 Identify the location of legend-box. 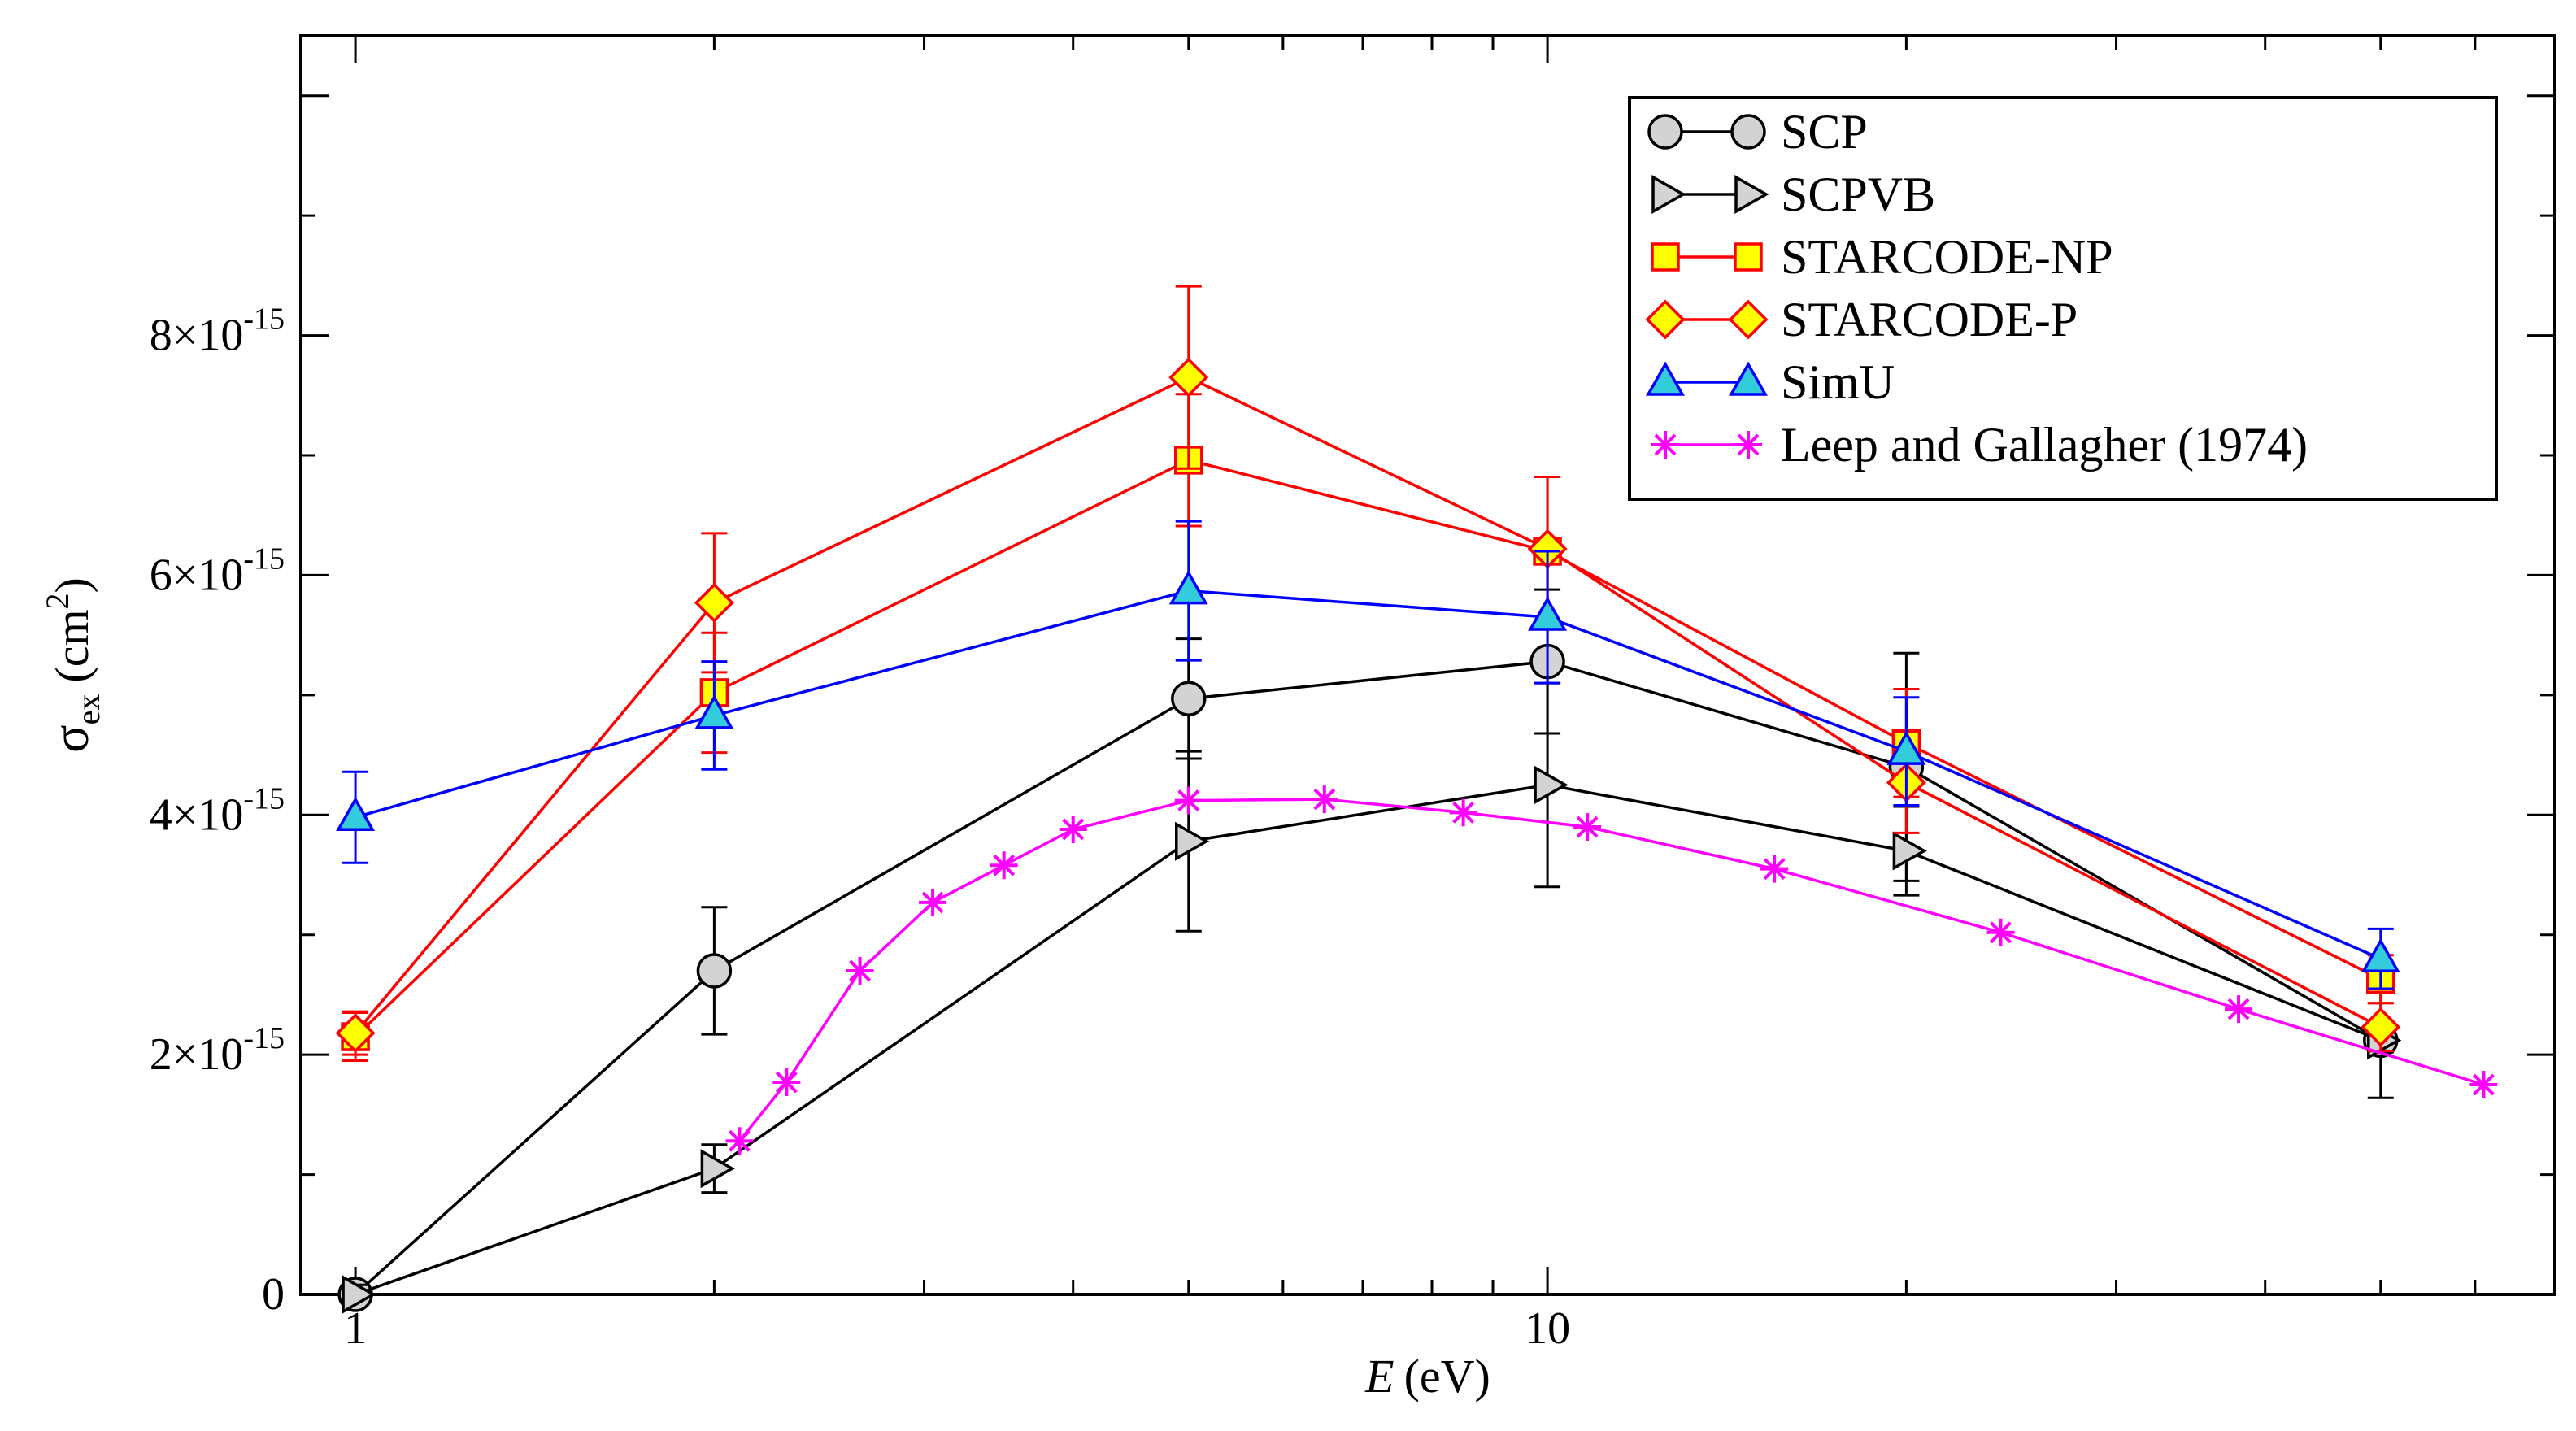
(2063, 298).